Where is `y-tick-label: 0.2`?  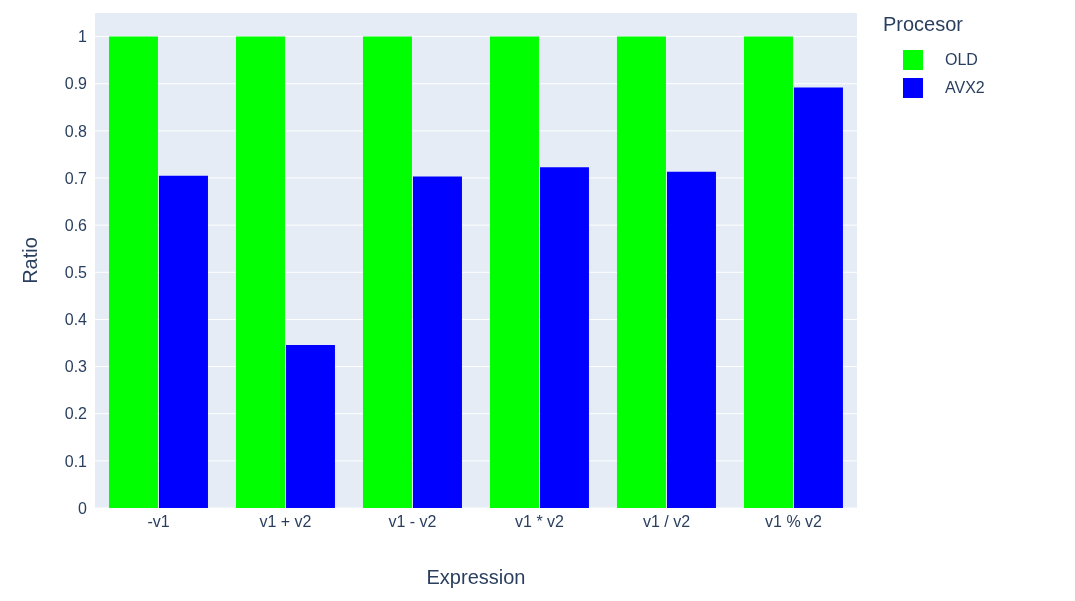 y-tick-label: 0.2 is located at coordinates (76, 414).